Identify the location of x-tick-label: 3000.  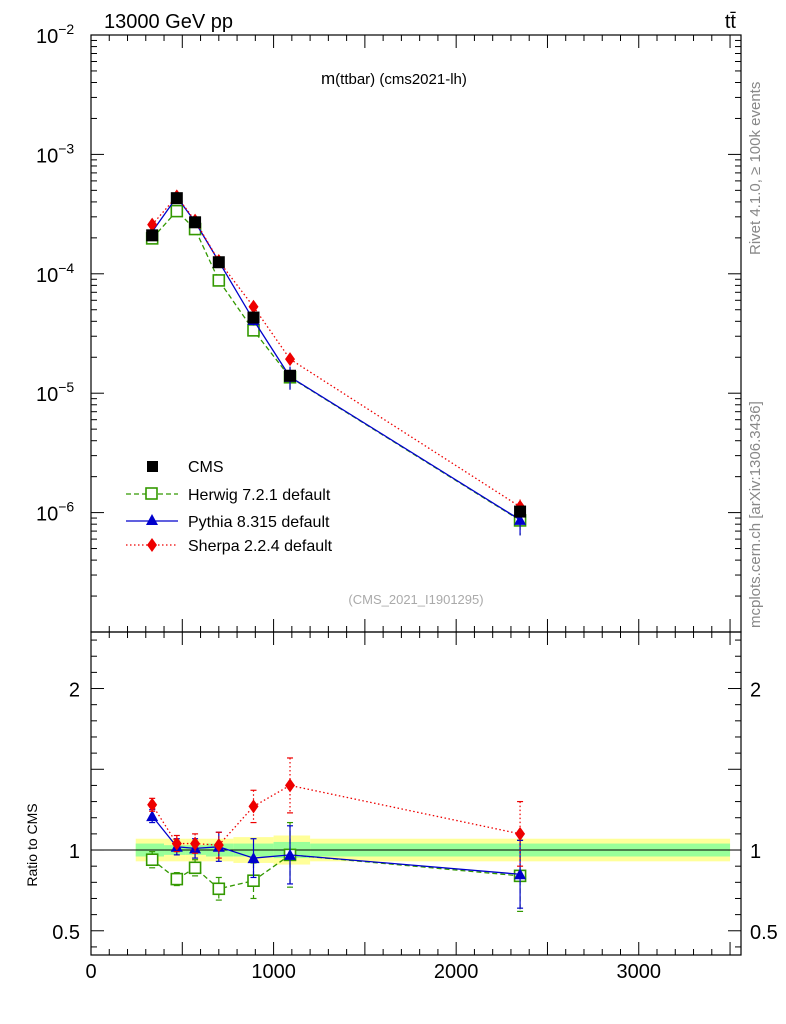
(639, 972).